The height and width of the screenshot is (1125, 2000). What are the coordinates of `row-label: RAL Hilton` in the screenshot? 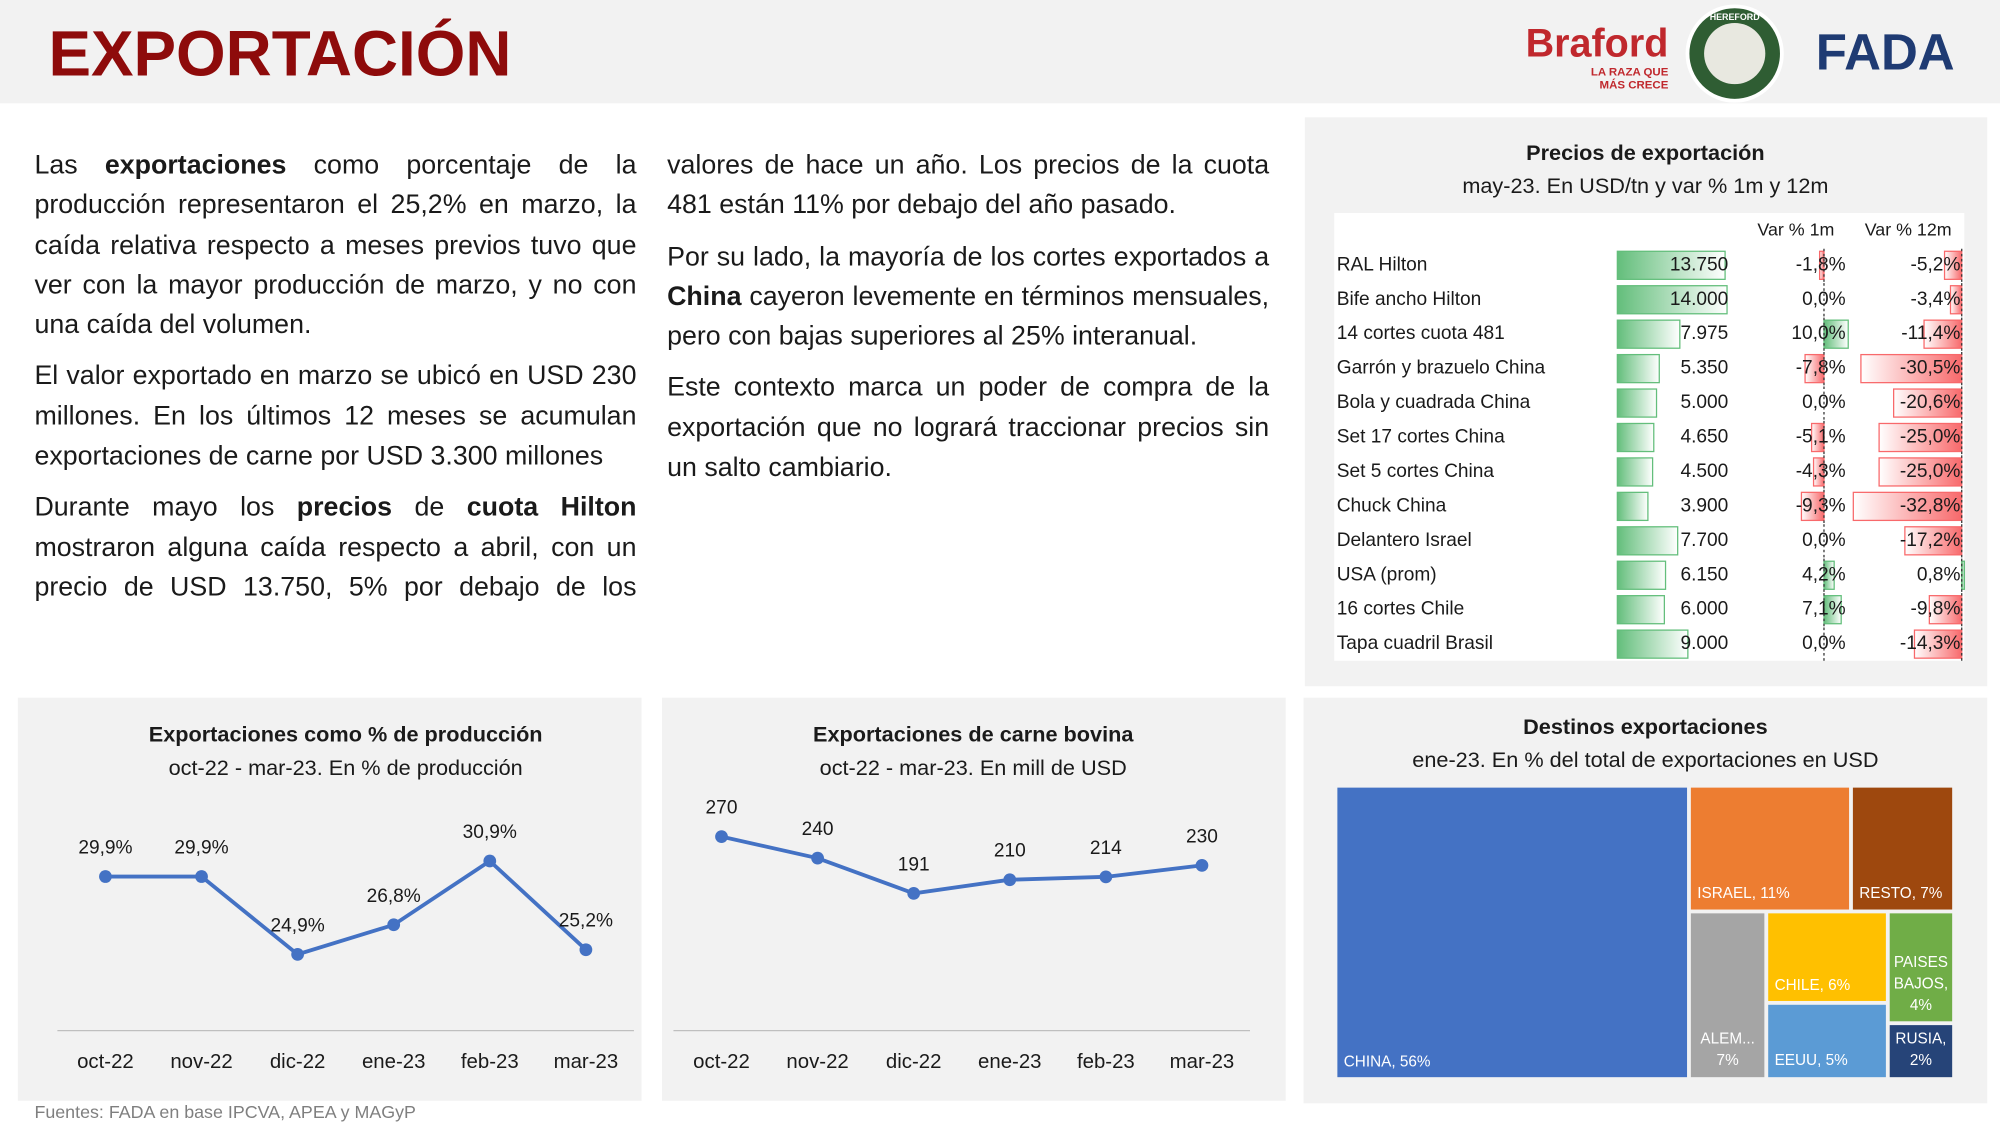 It's located at (1382, 264).